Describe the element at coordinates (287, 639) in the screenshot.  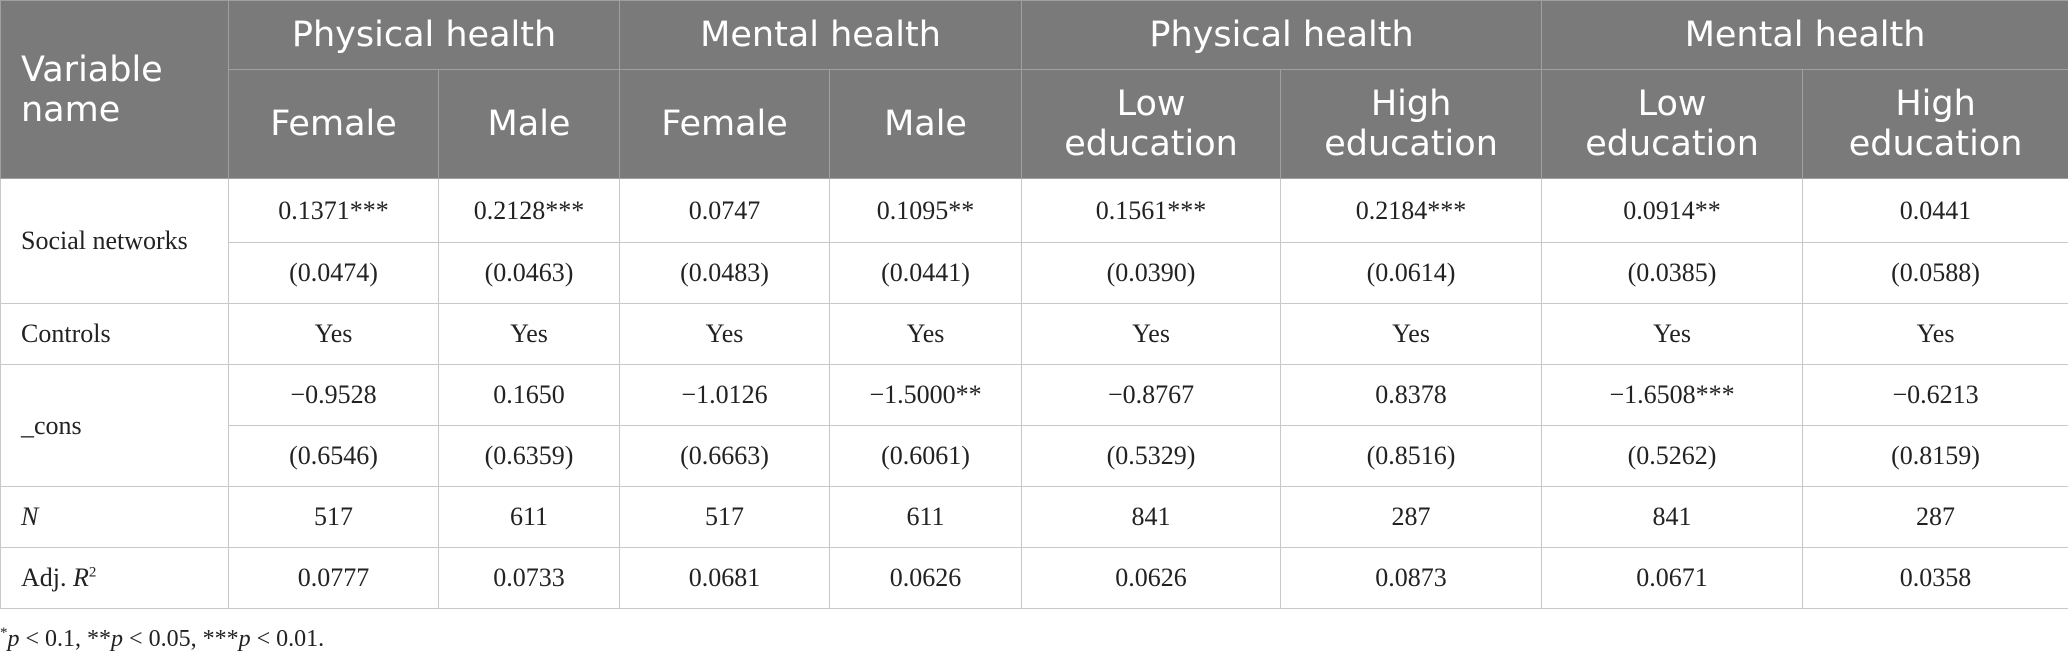
I see `footnote-text: < 0.01.` at that location.